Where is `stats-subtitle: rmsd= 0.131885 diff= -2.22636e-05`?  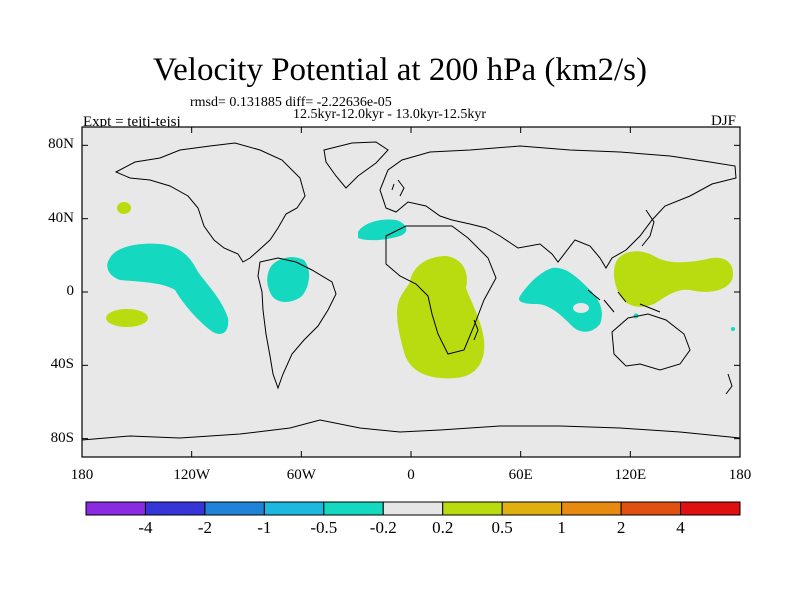
stats-subtitle: rmsd= 0.131885 diff= -2.22636e-05 is located at coordinates (291, 102).